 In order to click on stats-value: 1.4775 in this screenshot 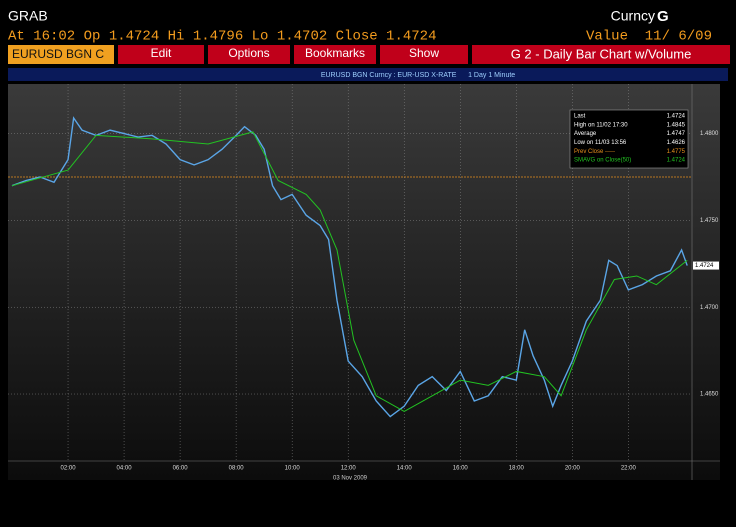, I will do `click(676, 152)`.